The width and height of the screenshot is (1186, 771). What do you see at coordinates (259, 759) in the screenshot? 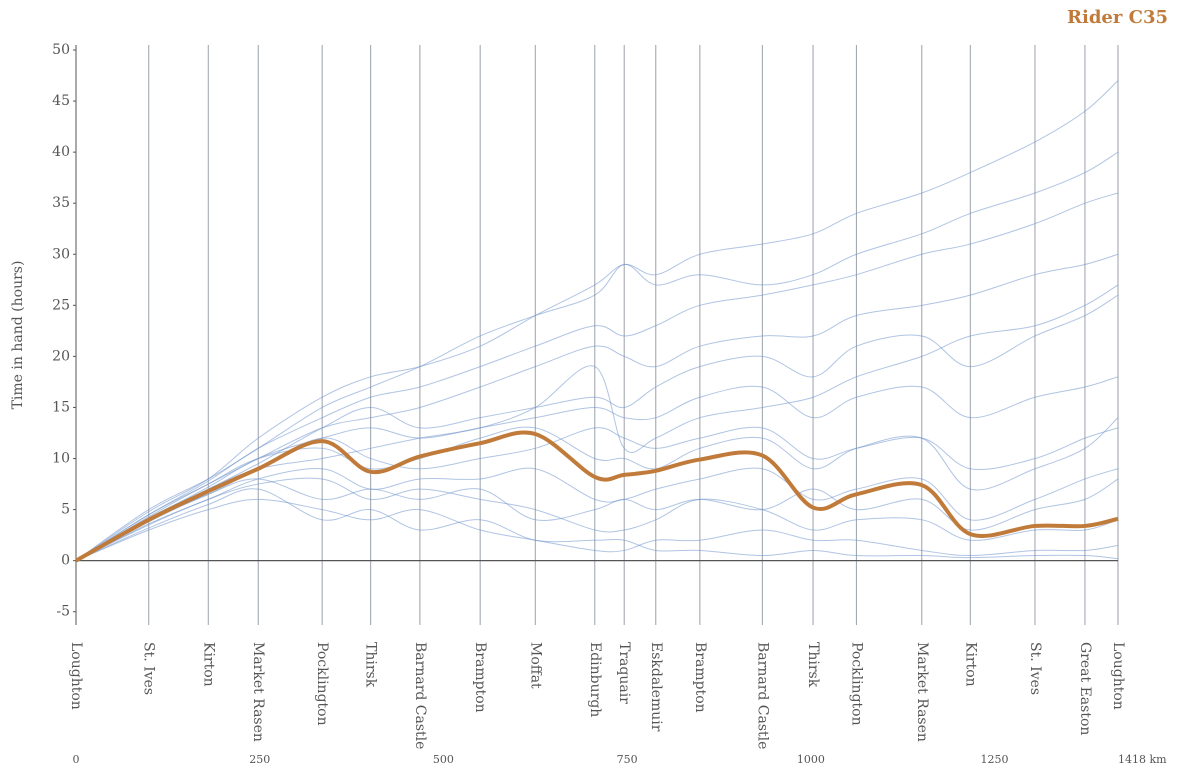
I see `x-tick-label: 250` at bounding box center [259, 759].